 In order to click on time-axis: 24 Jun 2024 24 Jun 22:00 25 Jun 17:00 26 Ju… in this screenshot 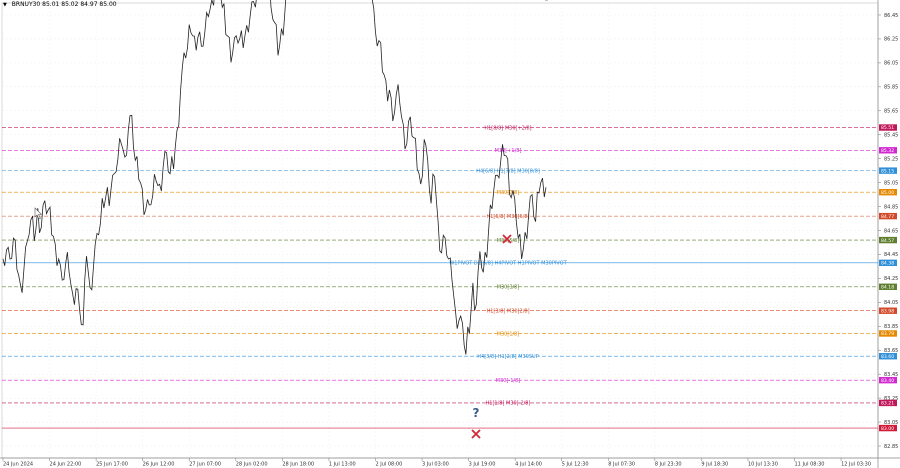, I will do `click(436, 463)`.